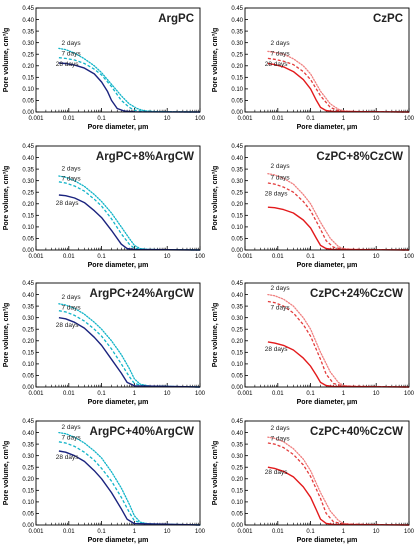  What do you see at coordinates (145, 157) in the screenshot?
I see `chart-title: ArgPC+8%ArgCW` at bounding box center [145, 157].